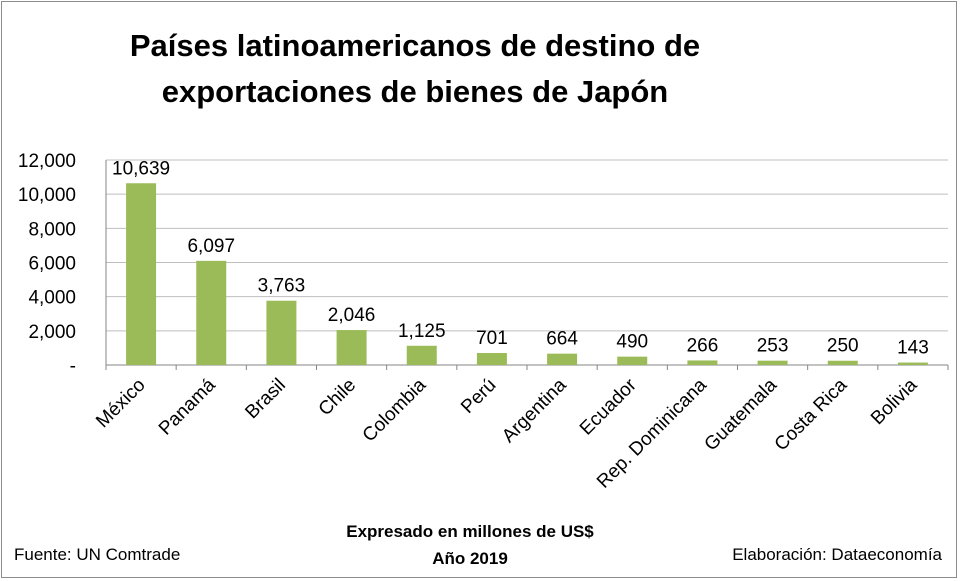  Describe the element at coordinates (47, 161) in the screenshot. I see `y-tick-label: 12,000` at that location.